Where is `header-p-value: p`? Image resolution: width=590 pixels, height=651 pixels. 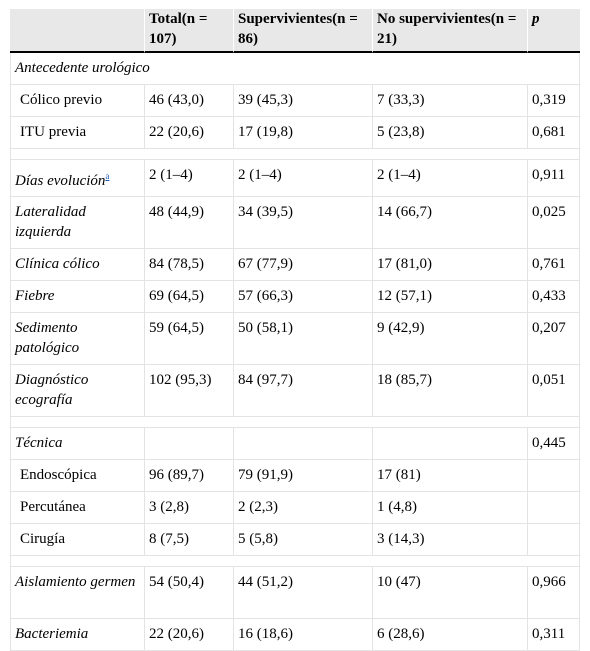
header-p-value: p is located at coordinates (553, 31).